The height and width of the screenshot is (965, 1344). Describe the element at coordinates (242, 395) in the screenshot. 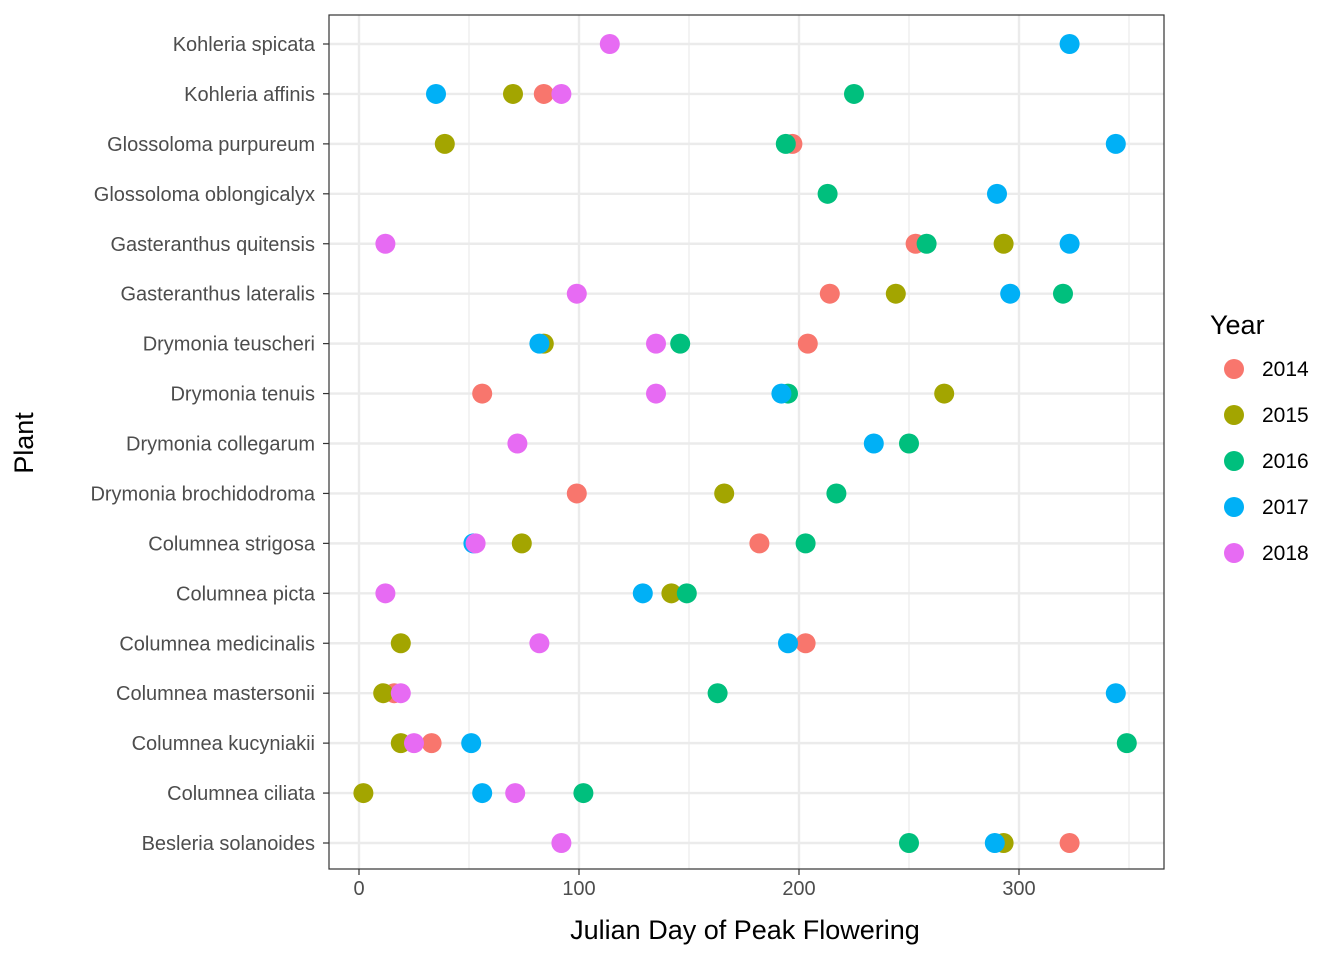

I see `y-tick-label: Drymonia tenuis` at that location.